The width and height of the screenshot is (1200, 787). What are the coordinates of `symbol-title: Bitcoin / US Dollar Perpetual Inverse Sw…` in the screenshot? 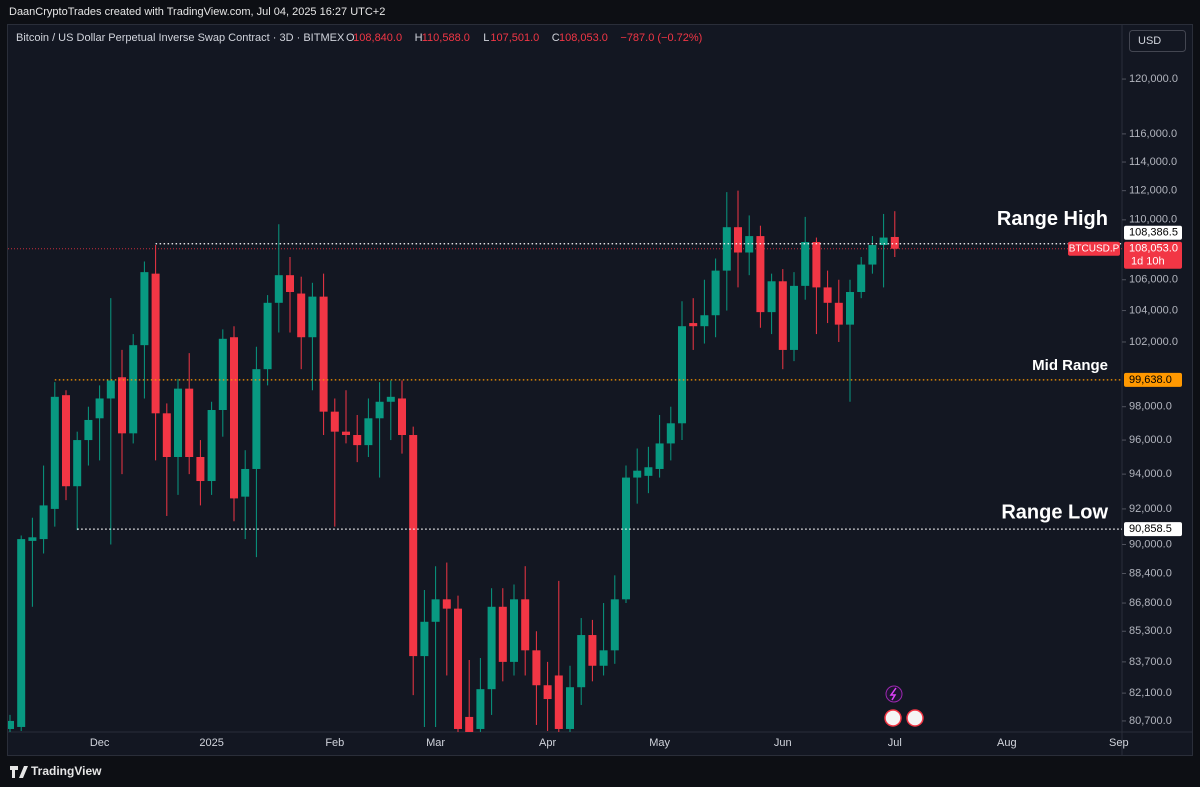 It's located at (180, 38).